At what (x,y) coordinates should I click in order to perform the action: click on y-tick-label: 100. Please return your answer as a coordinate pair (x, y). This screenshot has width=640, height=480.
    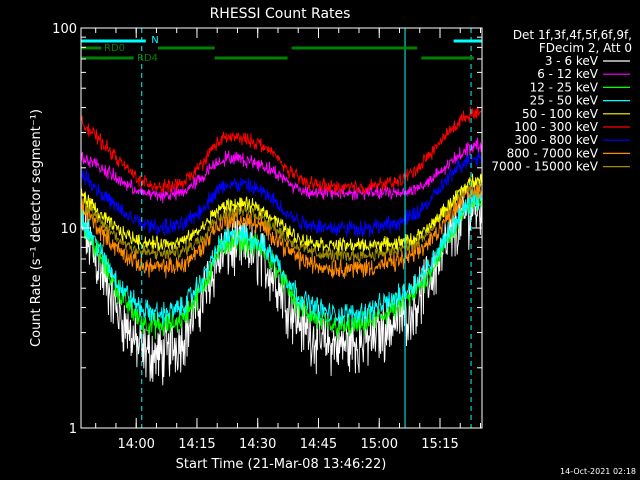
    Looking at the image, I should click on (64, 29).